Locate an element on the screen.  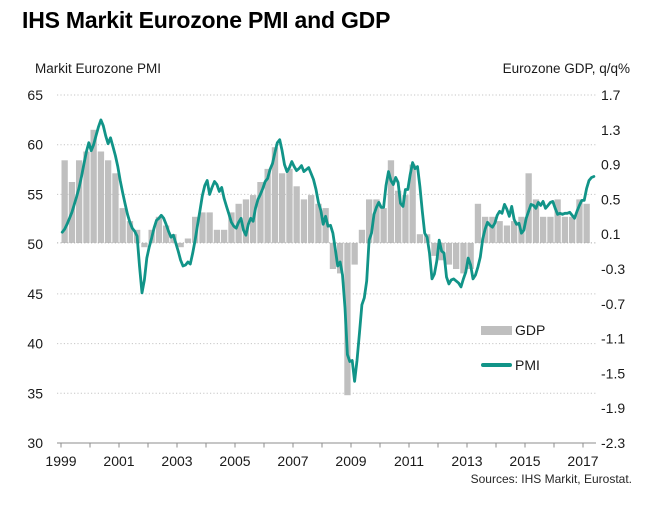
svg-text: 2013 is located at coordinates (466, 461).